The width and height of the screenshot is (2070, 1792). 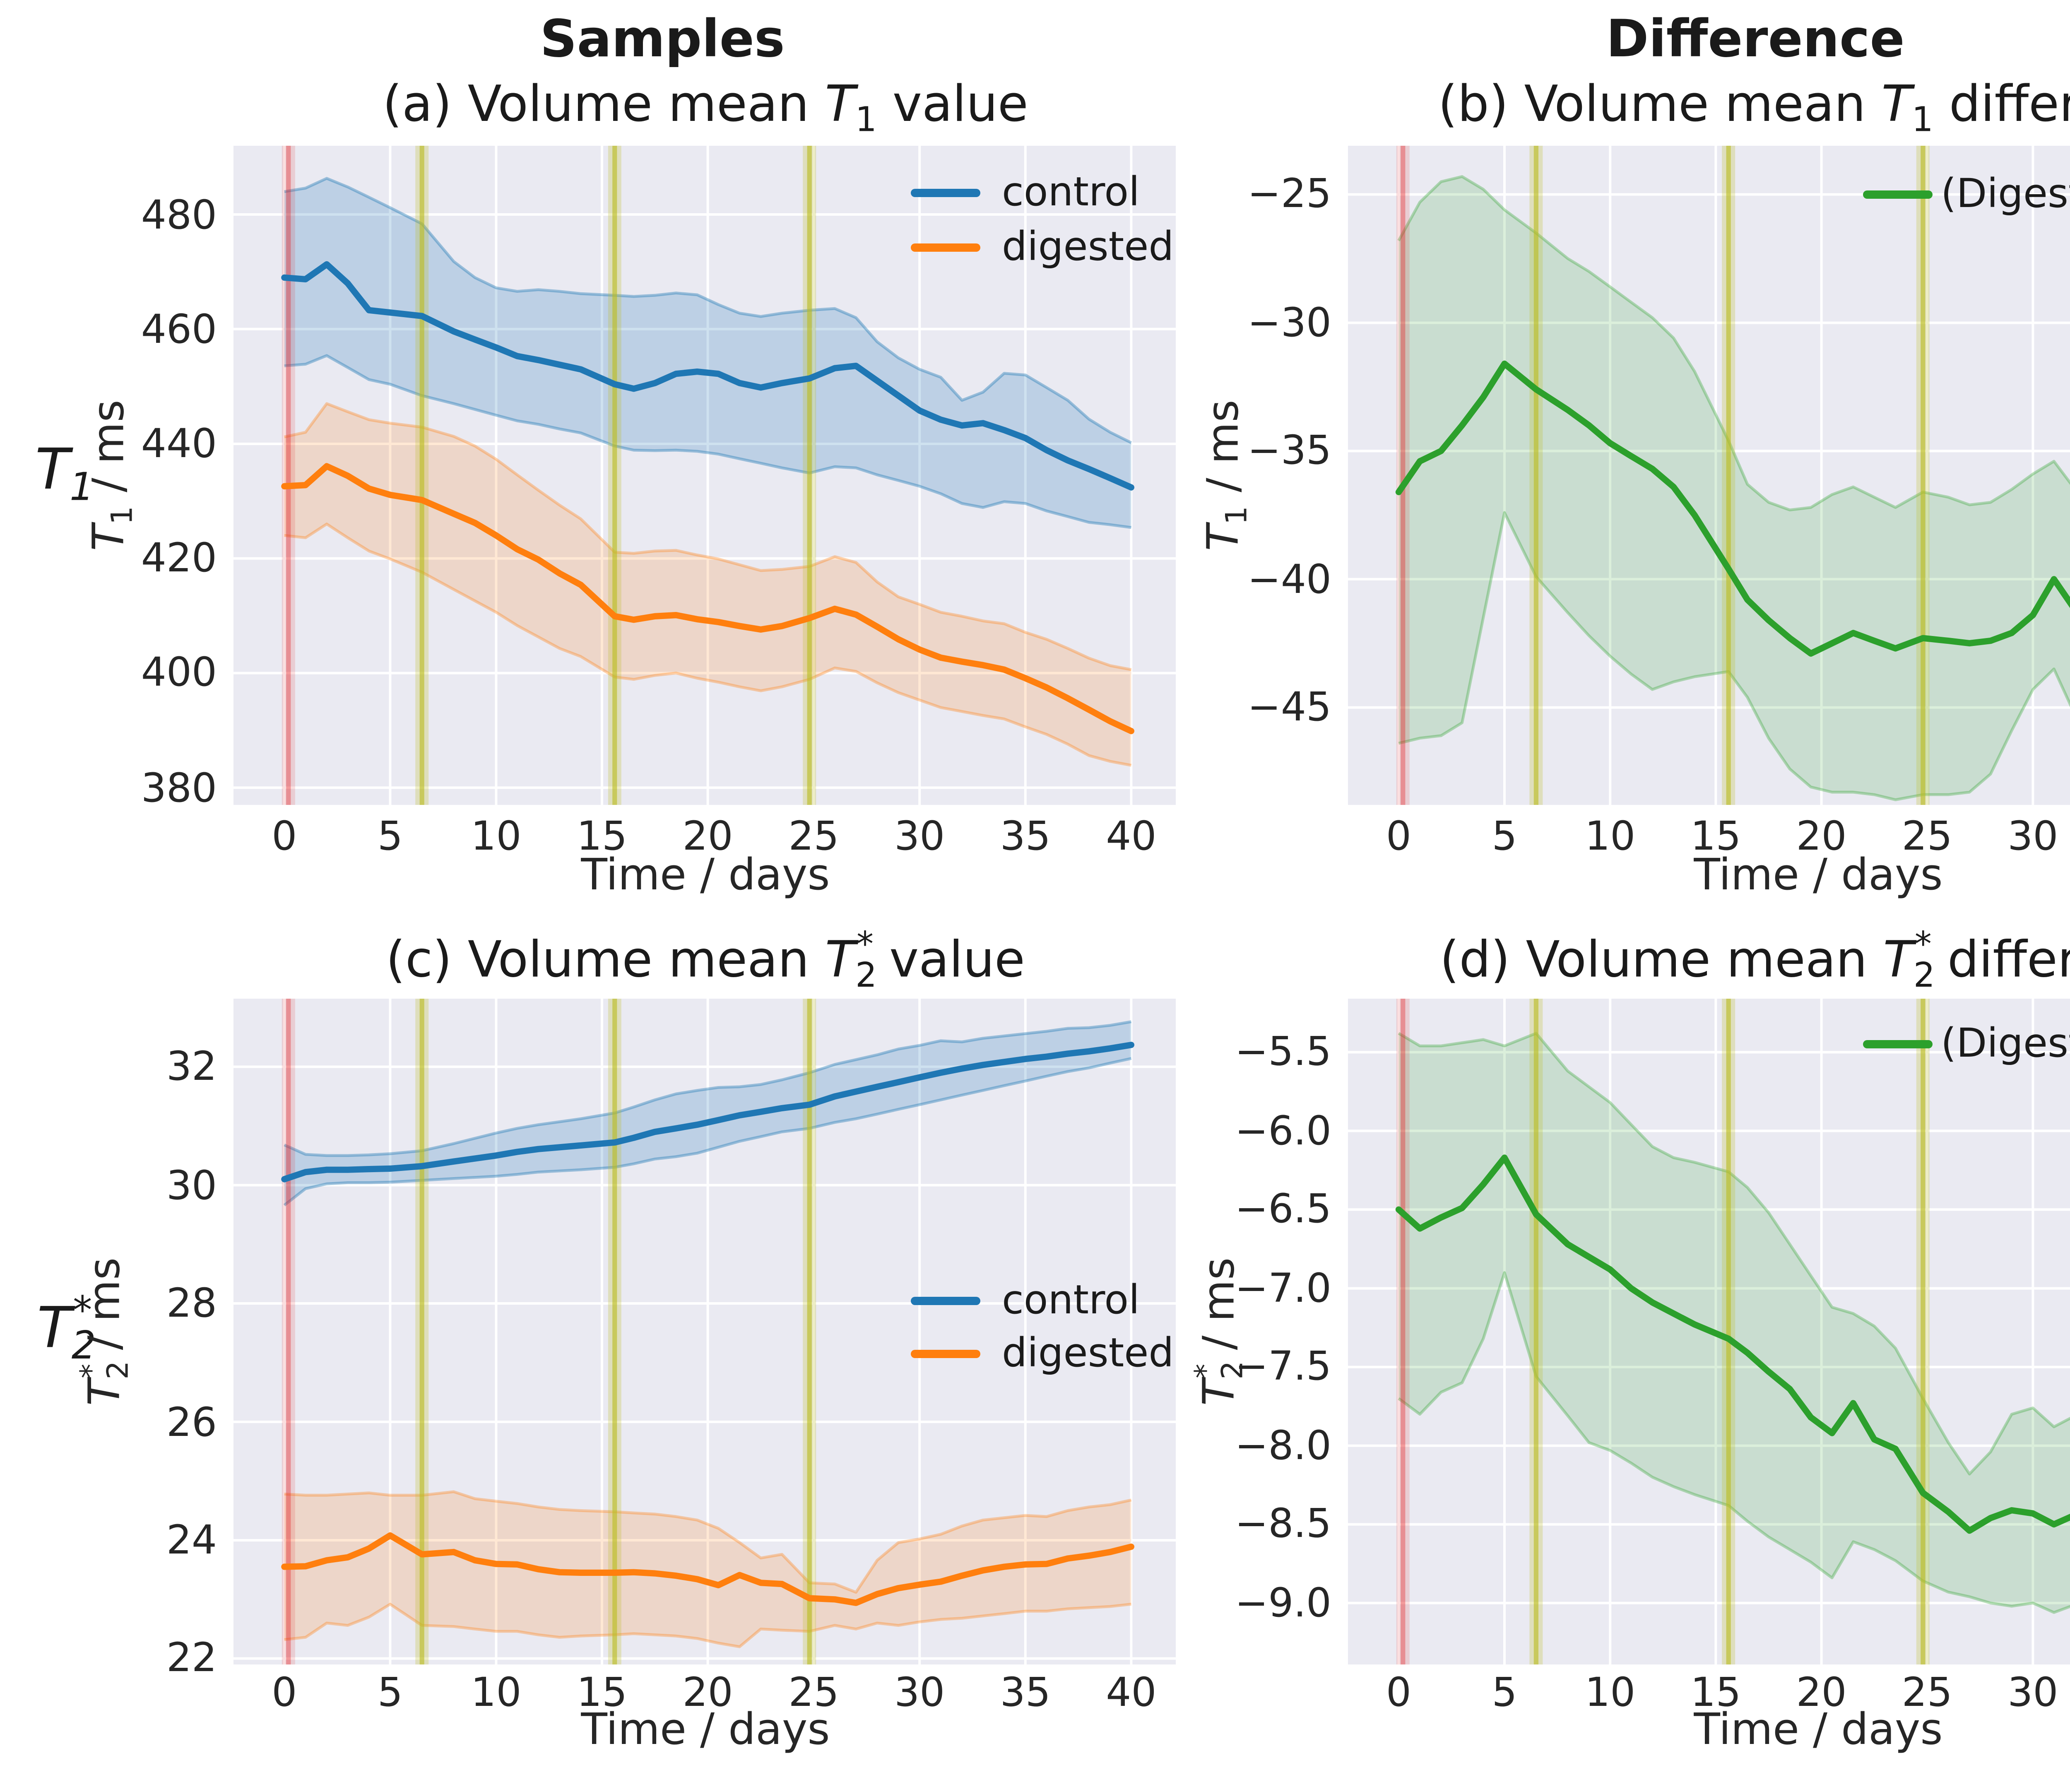 What do you see at coordinates (707, 442) in the screenshot?
I see `chart-a-band-lower-edge-control` at bounding box center [707, 442].